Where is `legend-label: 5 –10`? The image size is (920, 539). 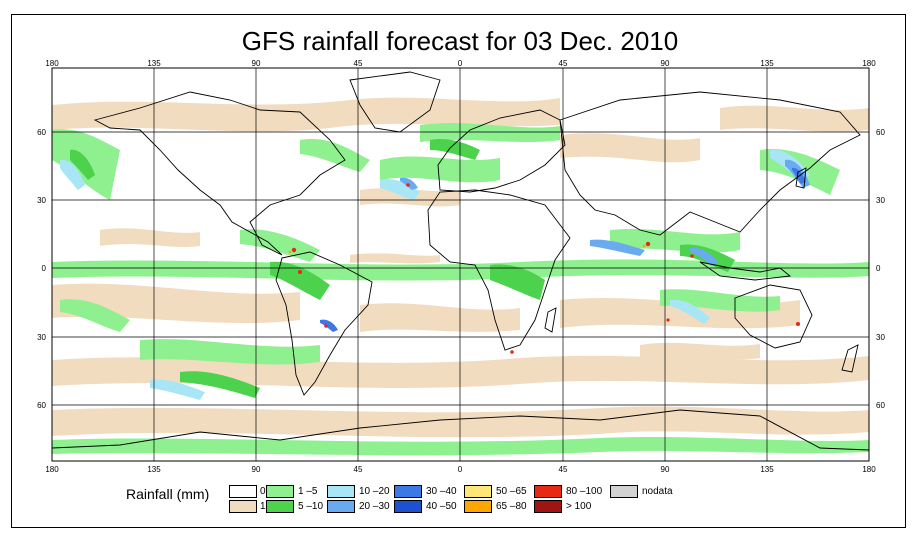 legend-label: 5 –10 is located at coordinates (311, 506).